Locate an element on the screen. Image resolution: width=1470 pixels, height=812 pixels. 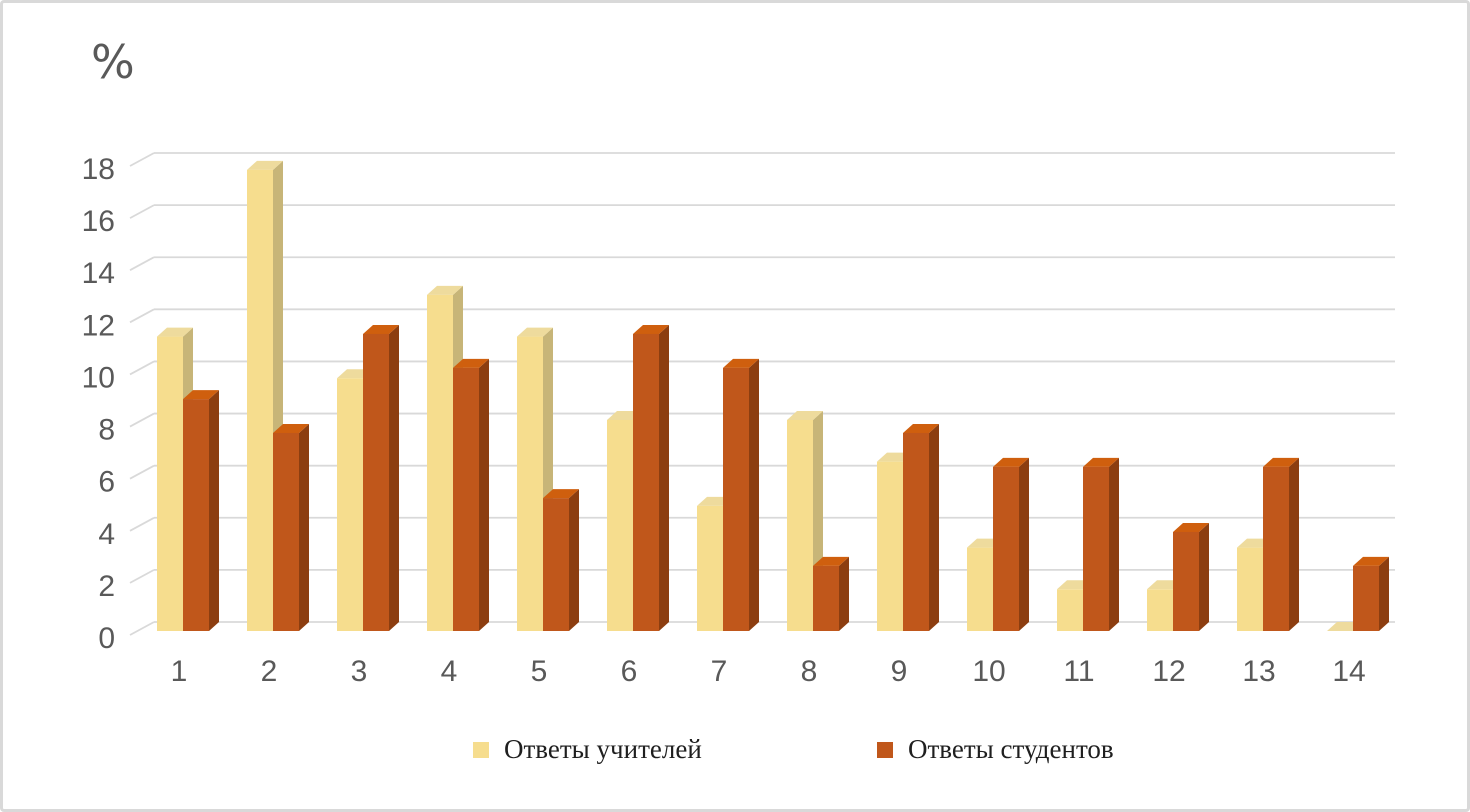
x-tick-label: 6 is located at coordinates (629, 671).